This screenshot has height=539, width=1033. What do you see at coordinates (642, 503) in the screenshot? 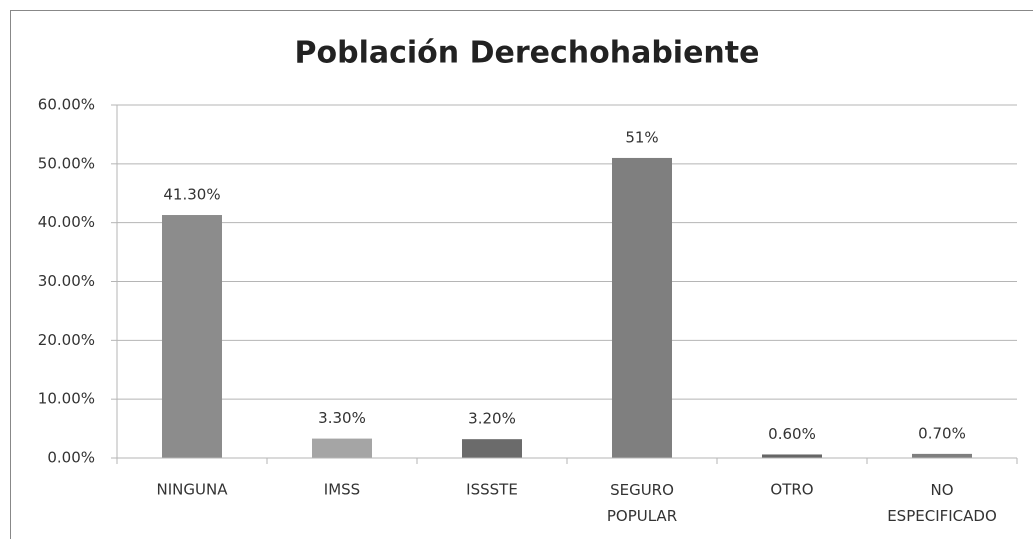
I see `x-tick-label: SEGURO POPULAR` at bounding box center [642, 503].